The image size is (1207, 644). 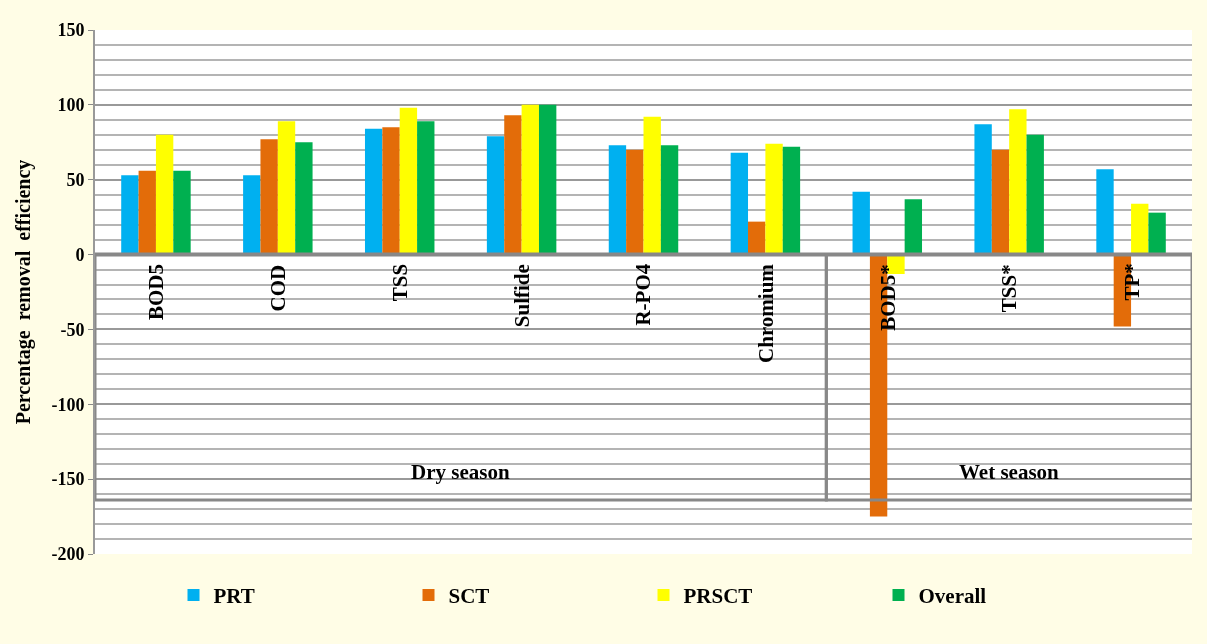 What do you see at coordinates (75, 180) in the screenshot?
I see `y-tick-label: 50` at bounding box center [75, 180].